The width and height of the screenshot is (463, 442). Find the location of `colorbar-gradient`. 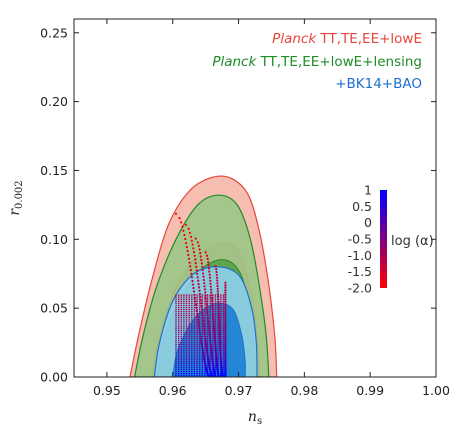

colorbar-gradient is located at coordinates (383, 239).